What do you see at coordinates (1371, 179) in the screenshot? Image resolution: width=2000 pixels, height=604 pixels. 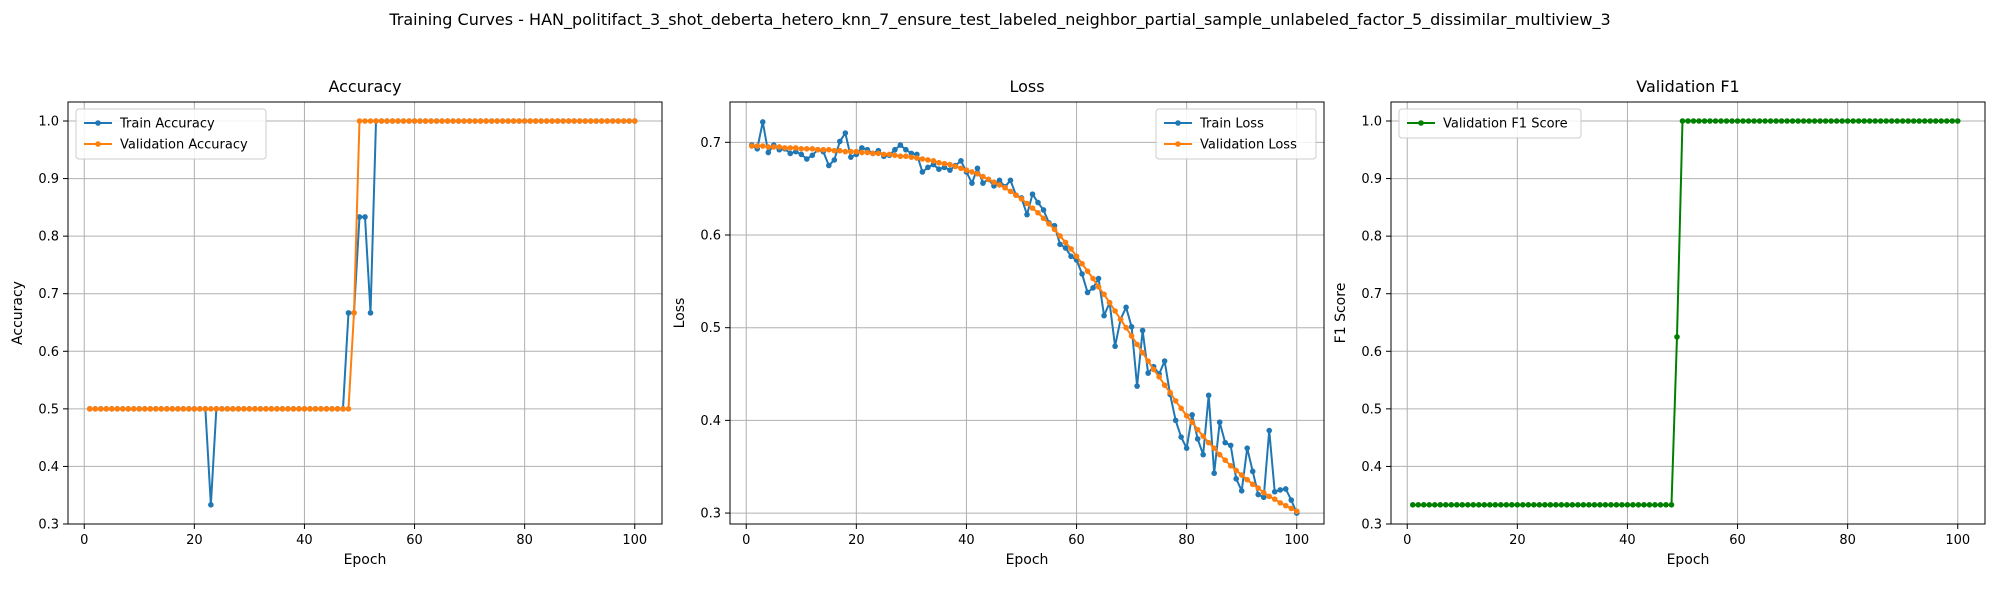 I see `y-tick-label: 0.9` at bounding box center [1371, 179].